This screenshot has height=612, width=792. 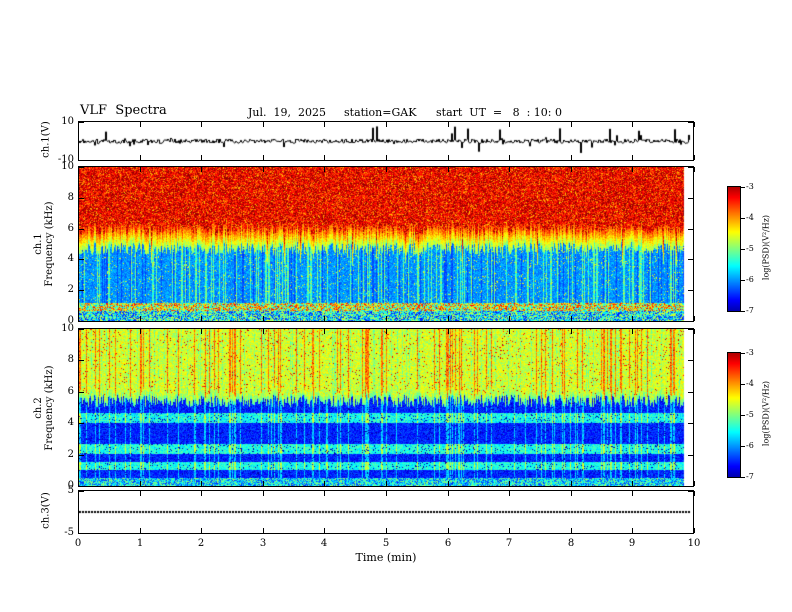 What do you see at coordinates (734, 415) in the screenshot?
I see `colorbar-ch2-canvas` at bounding box center [734, 415].